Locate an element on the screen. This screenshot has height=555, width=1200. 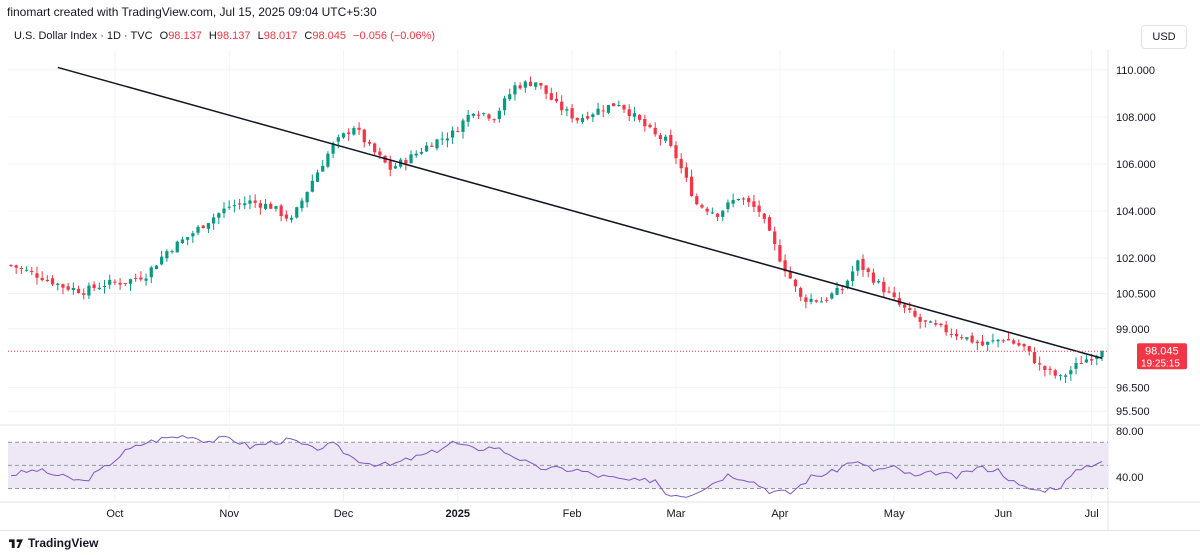
time-tick-label: Apr is located at coordinates (779, 514).